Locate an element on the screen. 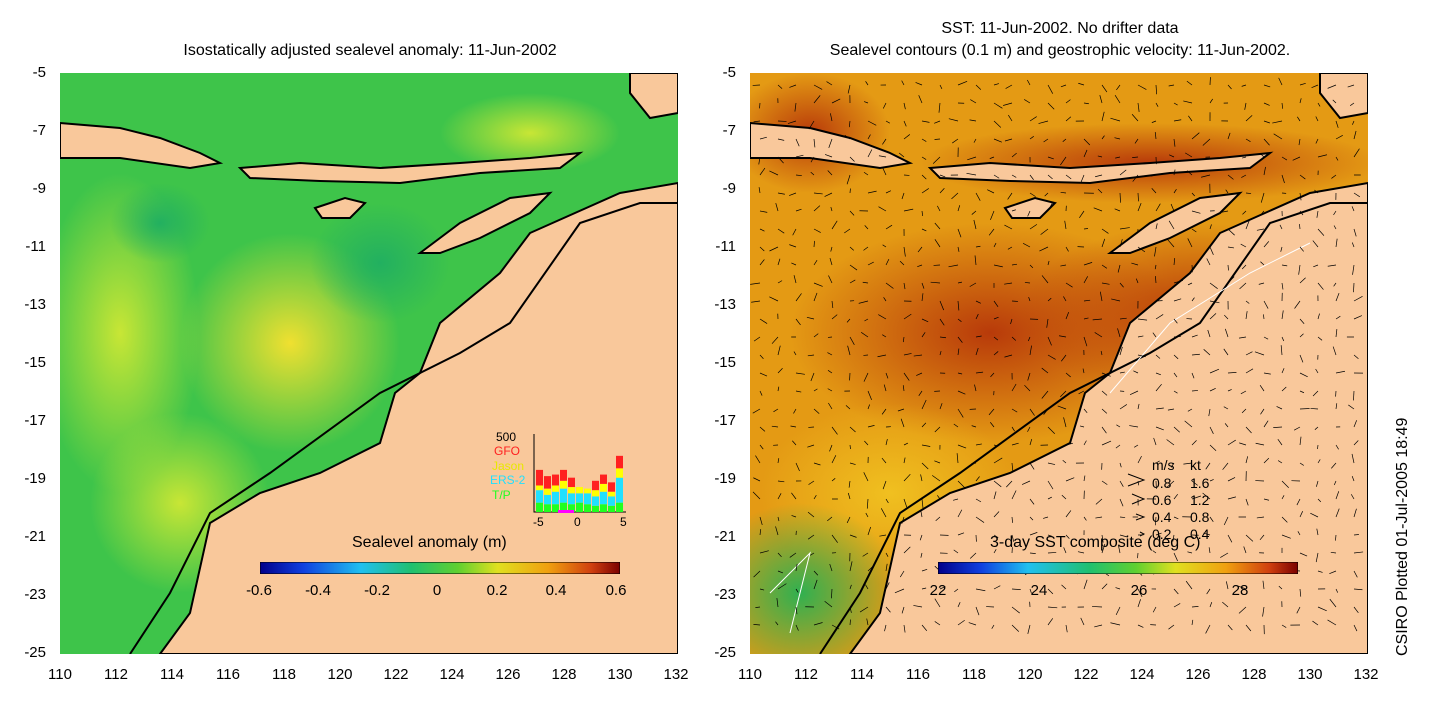 This screenshot has height=720, width=1440. velocity-legend-kt: 0.4 is located at coordinates (1200, 534).